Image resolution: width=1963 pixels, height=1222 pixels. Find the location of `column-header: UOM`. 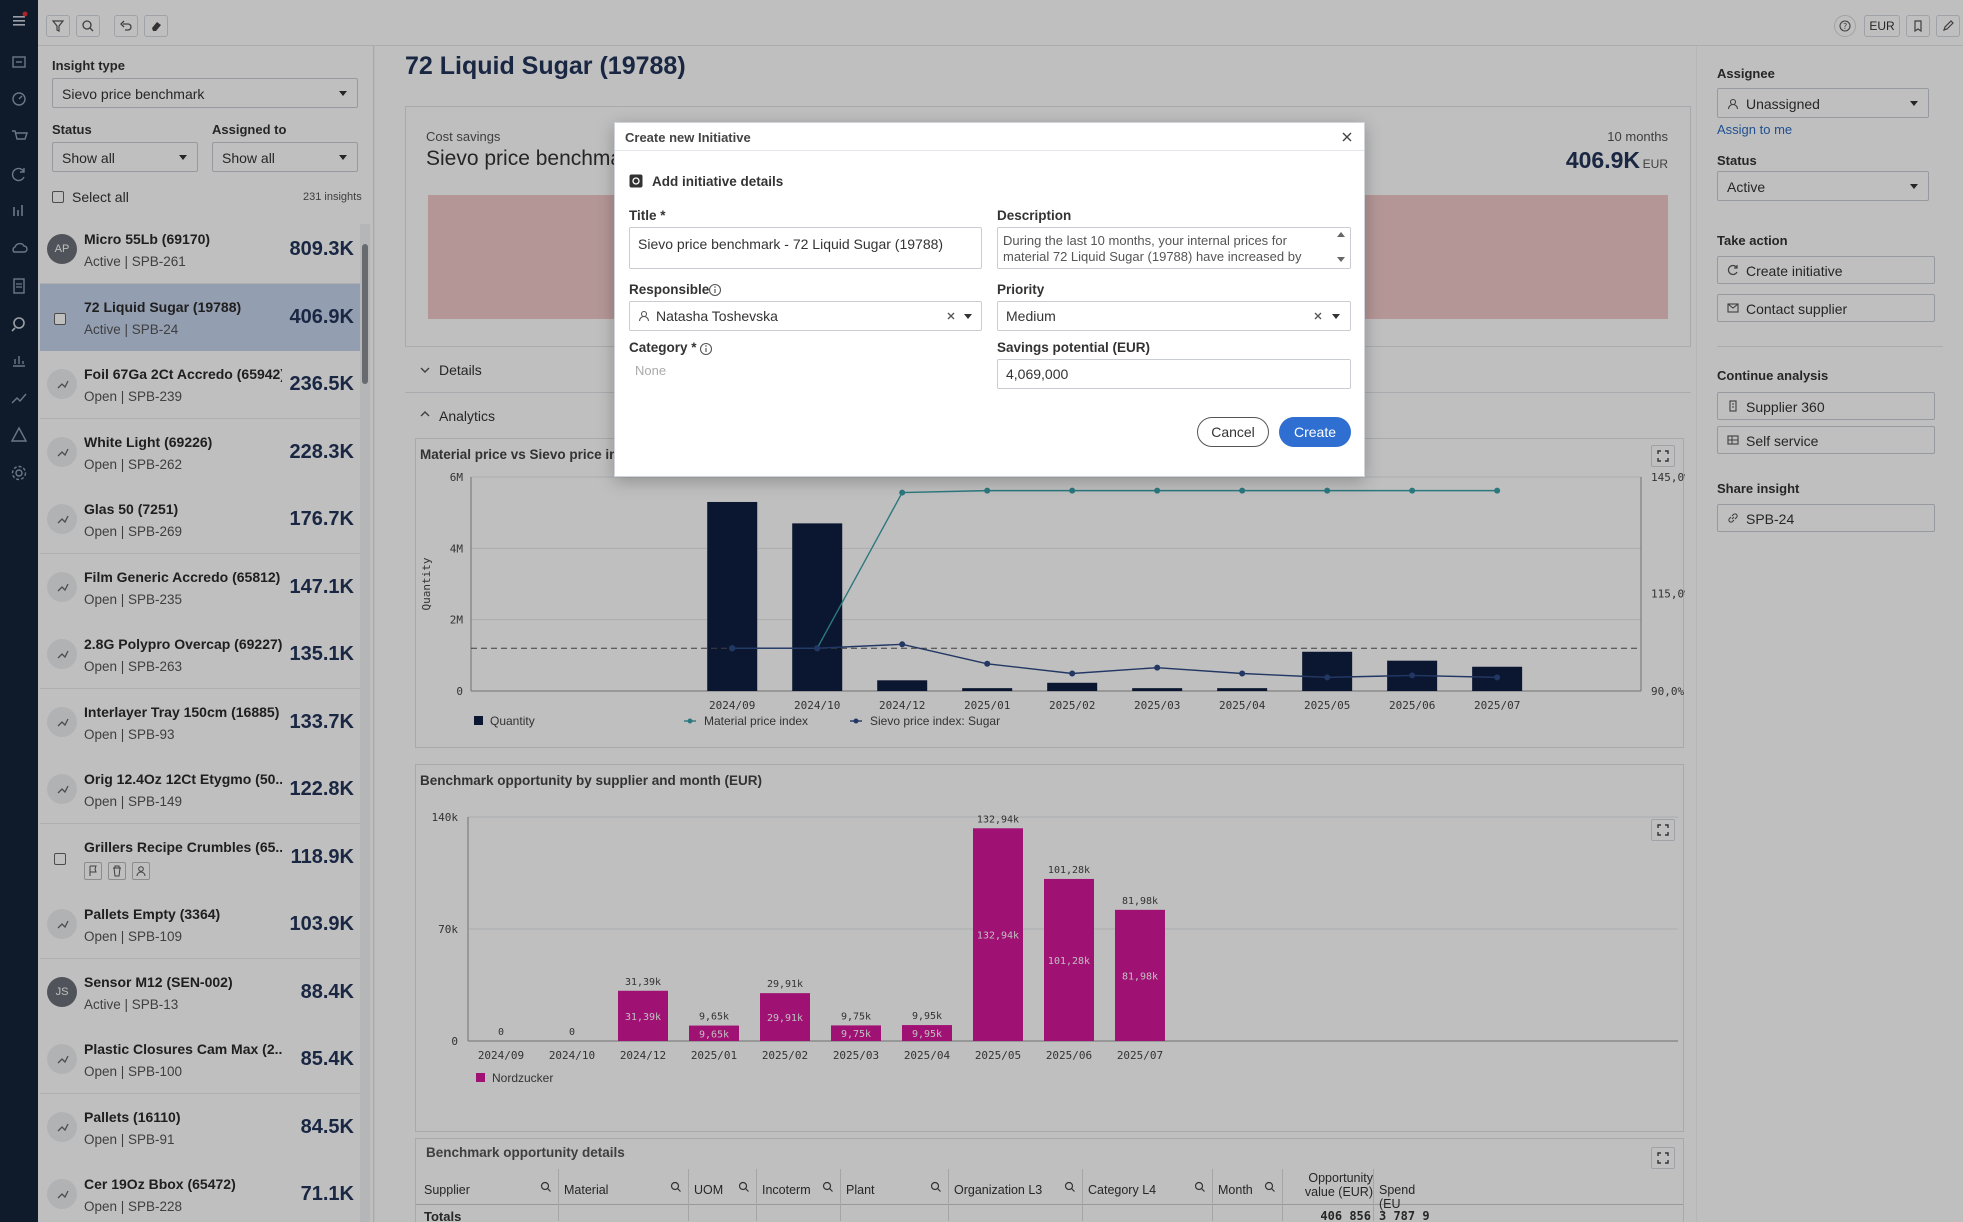

column-header: UOM is located at coordinates (709, 1190).